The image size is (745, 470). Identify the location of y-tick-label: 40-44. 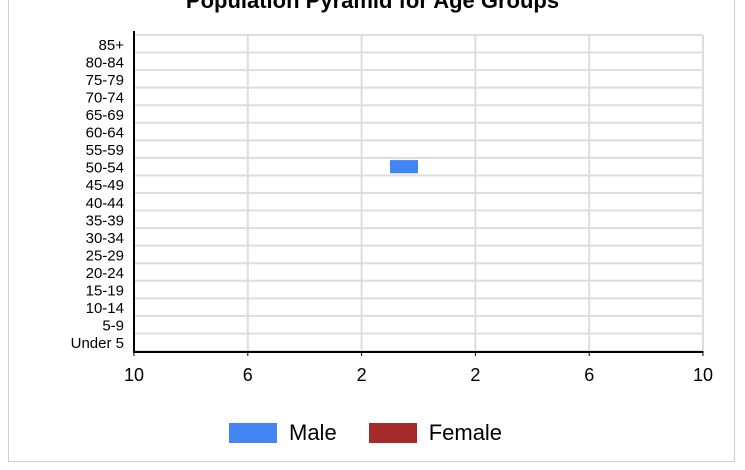
(105, 203).